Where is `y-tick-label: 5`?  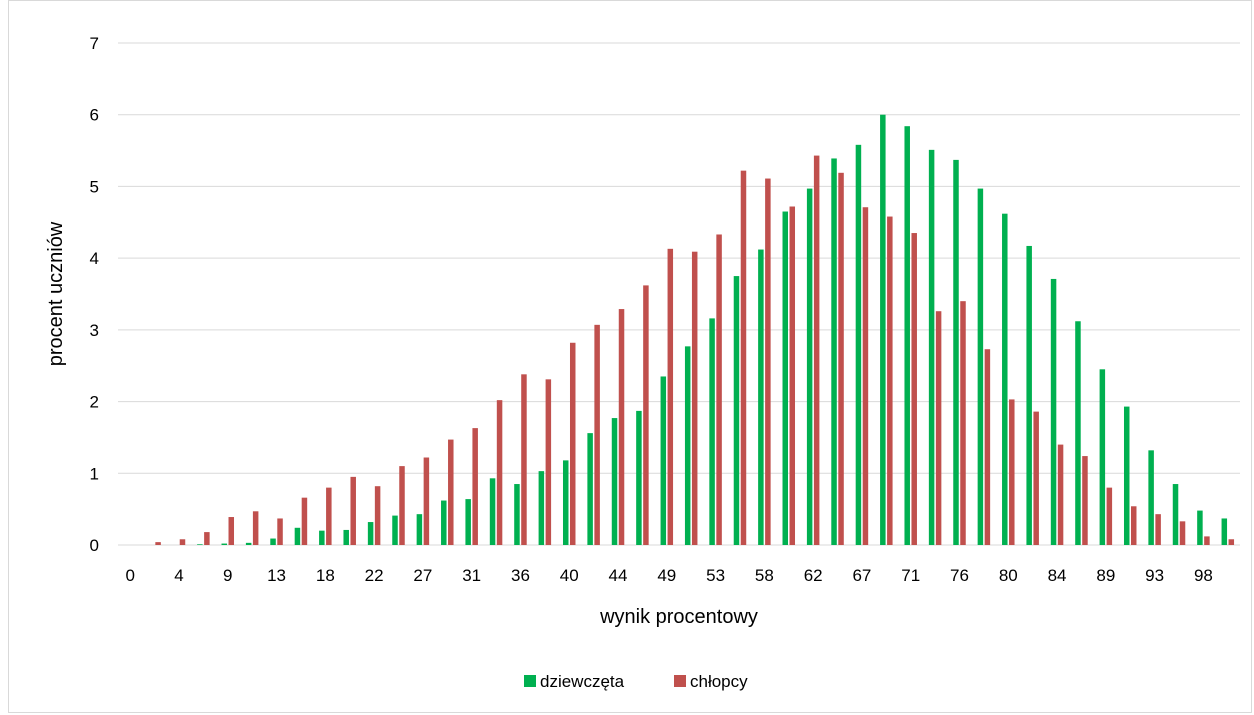
y-tick-label: 5 is located at coordinates (94, 186).